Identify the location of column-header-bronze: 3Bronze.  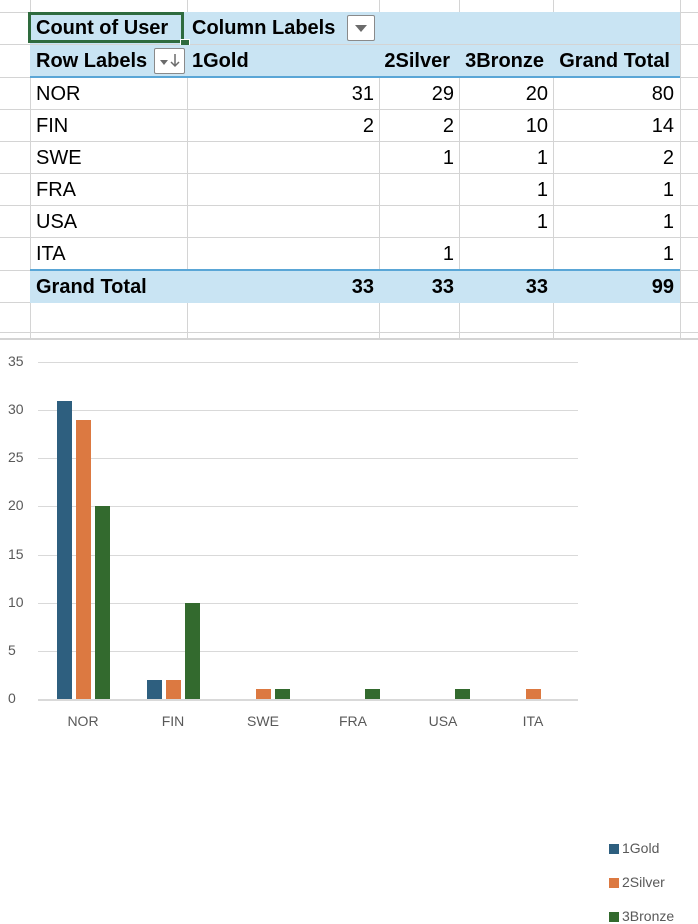
(504, 61).